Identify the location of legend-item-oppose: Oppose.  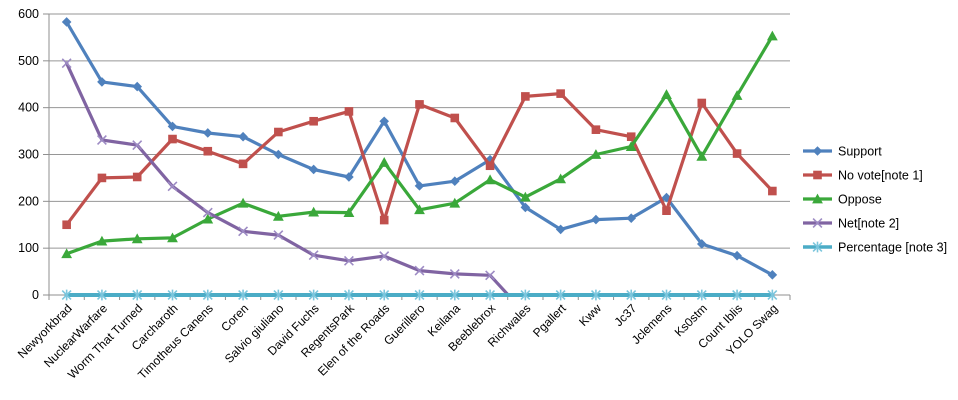
(842, 200).